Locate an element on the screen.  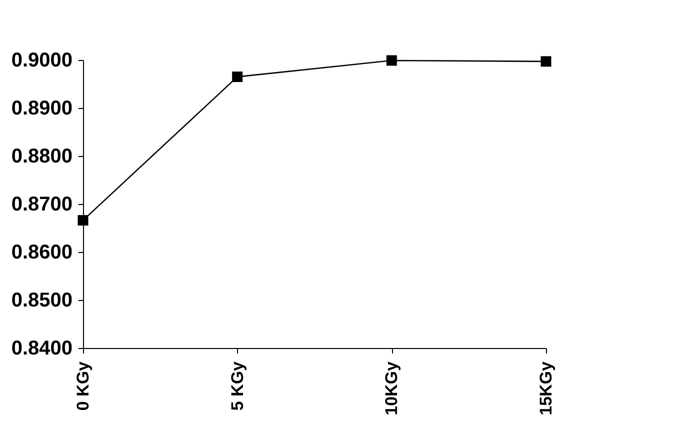
y-tick-label: 0.8500 is located at coordinates (41, 301).